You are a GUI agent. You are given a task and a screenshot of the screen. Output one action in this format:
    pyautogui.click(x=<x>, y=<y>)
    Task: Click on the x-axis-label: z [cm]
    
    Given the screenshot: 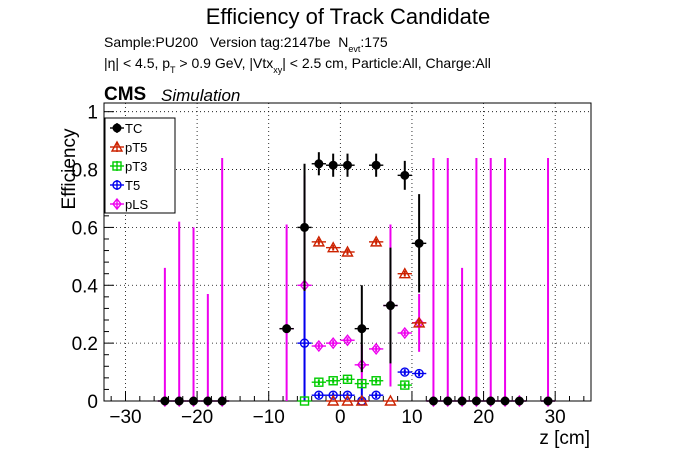 What is the action you would take?
    pyautogui.click(x=564, y=438)
    